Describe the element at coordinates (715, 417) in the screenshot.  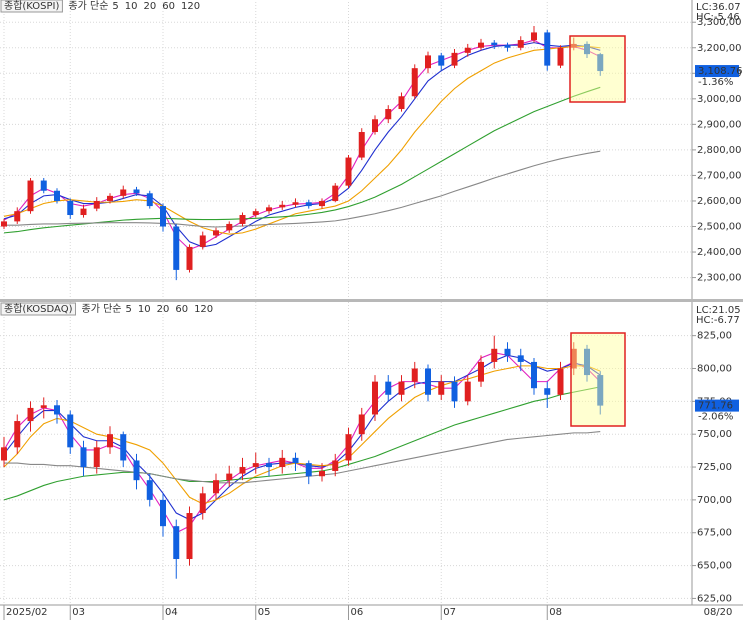
I see `change-label: -2.06%` at that location.